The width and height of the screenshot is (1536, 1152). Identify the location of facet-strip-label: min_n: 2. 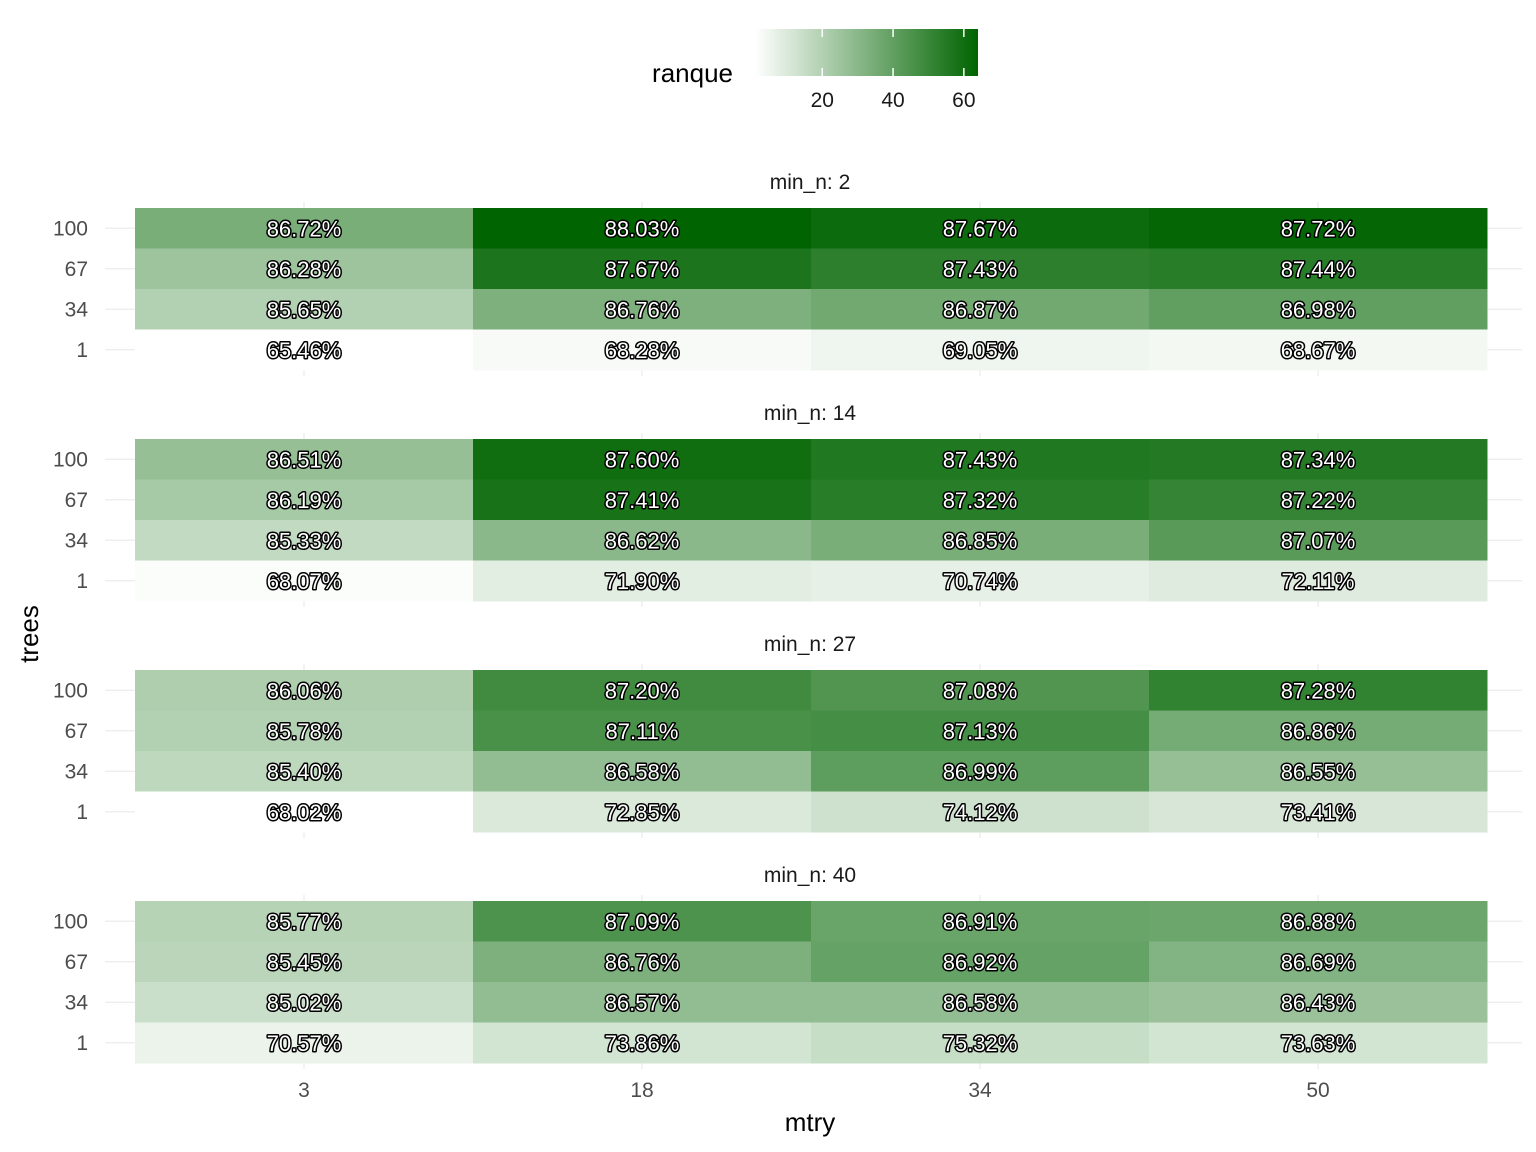
(810, 182).